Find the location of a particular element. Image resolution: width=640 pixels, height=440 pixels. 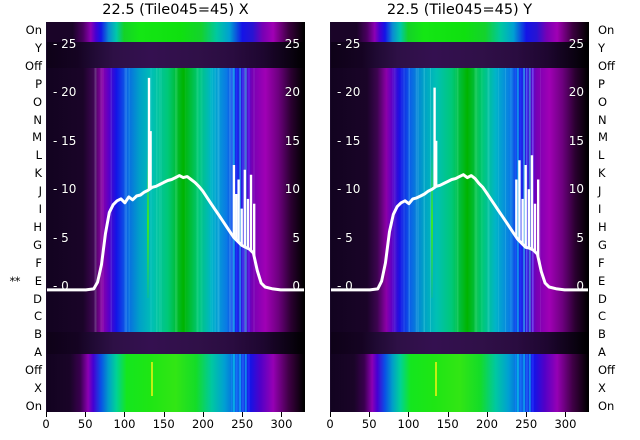

panel-y-title: 22.5 (Tile045=45) Y is located at coordinates (459, 10).